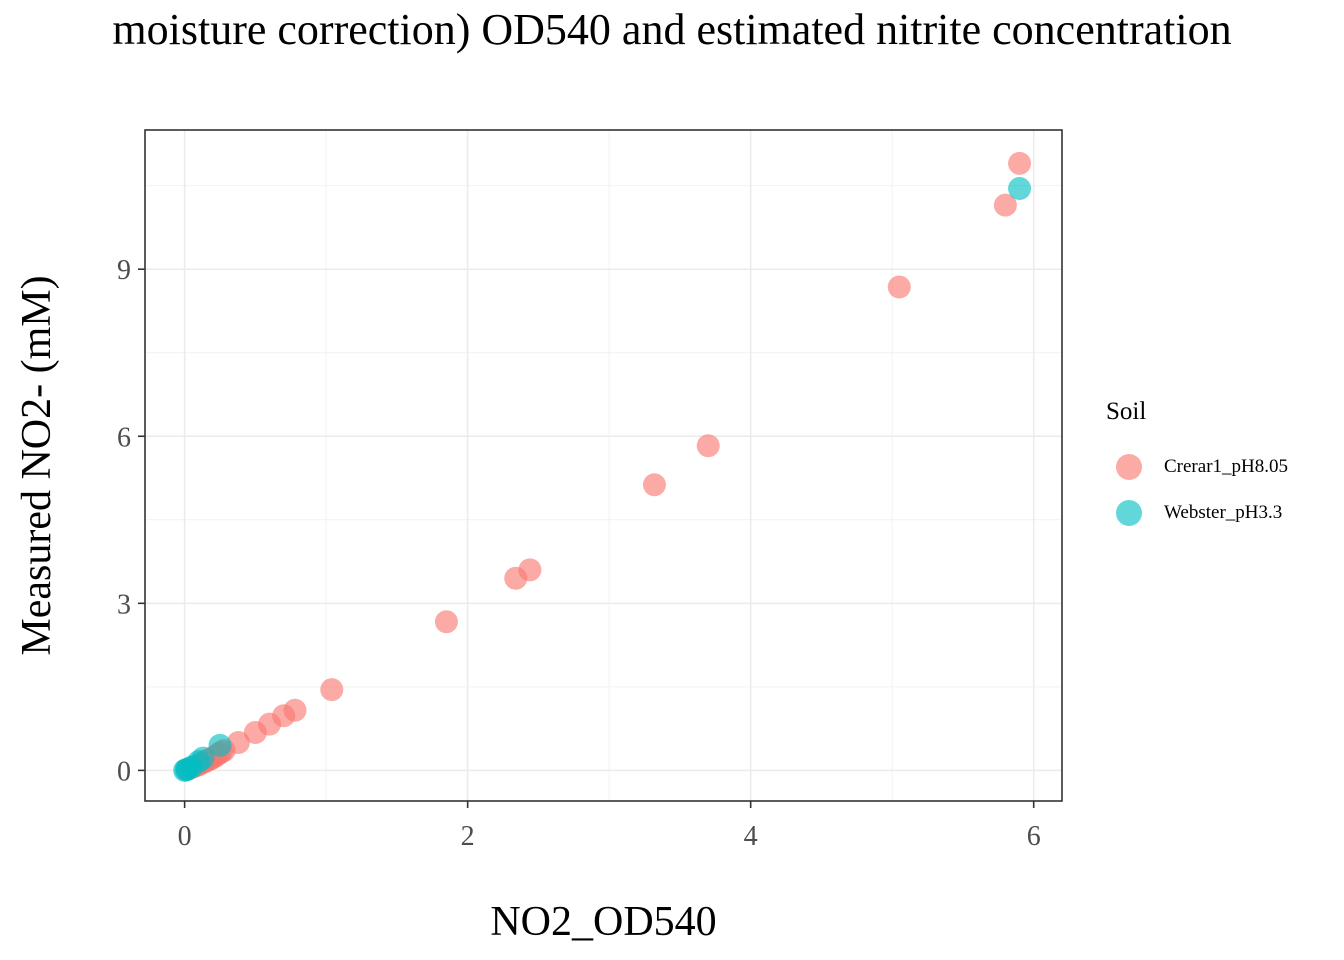 Image resolution: width=1344 pixels, height=960 pixels. Describe the element at coordinates (1223, 512) in the screenshot. I see `legend-label-webster: Webster_pH3.3` at that location.